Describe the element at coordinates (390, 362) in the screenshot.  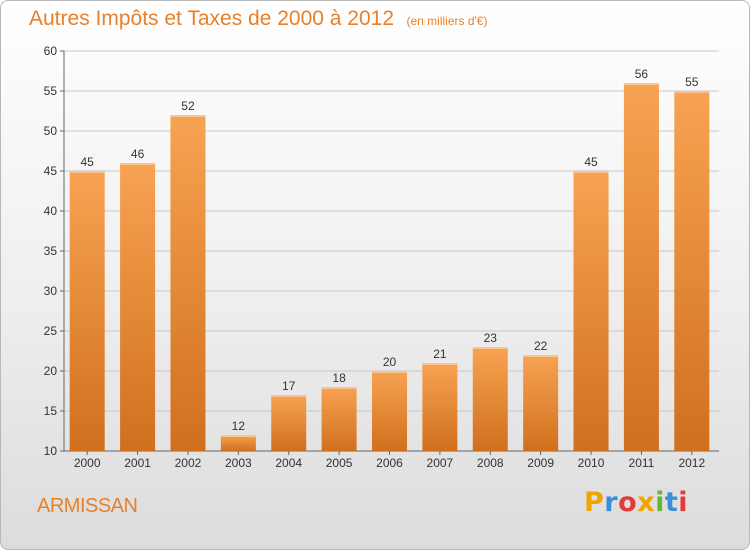
I see `data-label: 20` at that location.